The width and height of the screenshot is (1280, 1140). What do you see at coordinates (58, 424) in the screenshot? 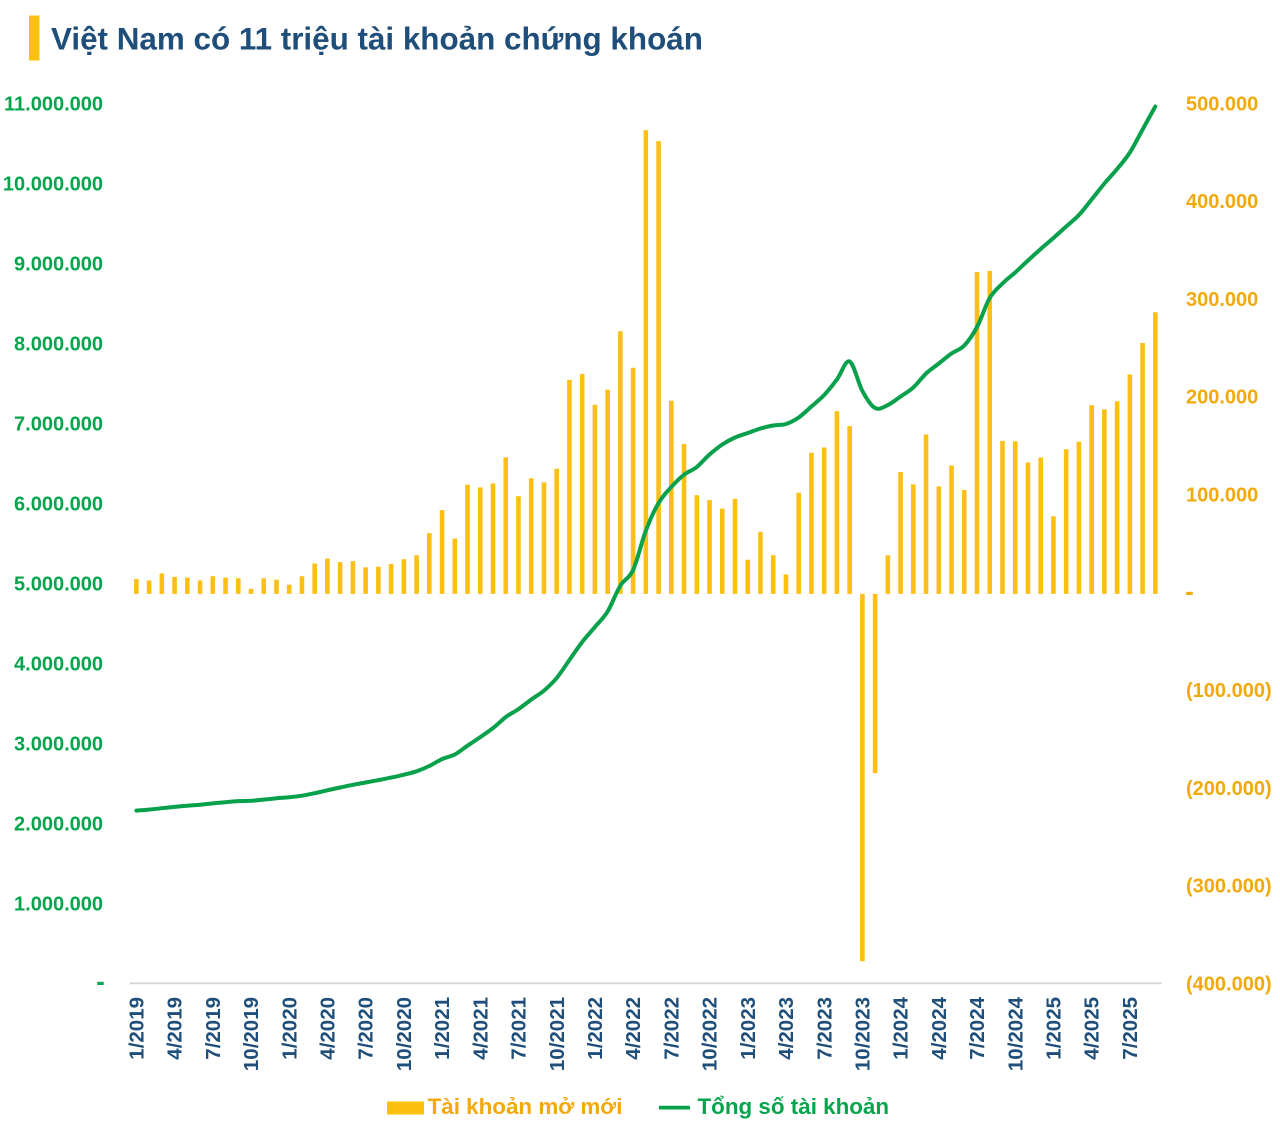
I see `svg-text: 7.000.000` at bounding box center [58, 424].